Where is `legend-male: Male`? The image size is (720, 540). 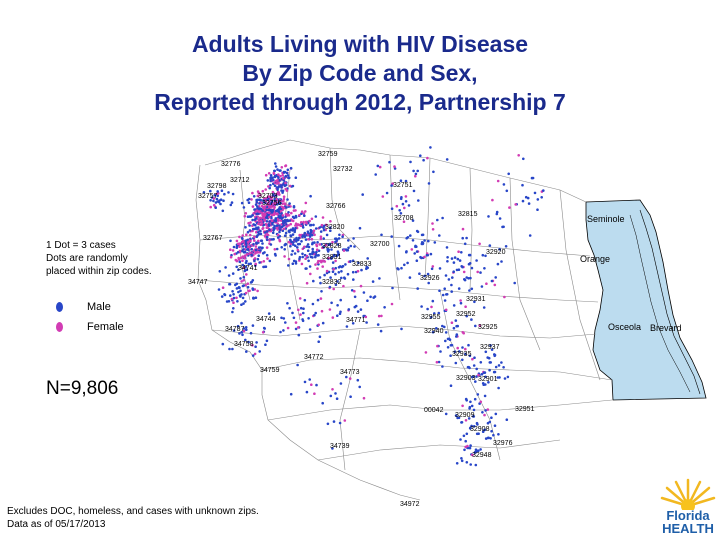
legend-male: Male is located at coordinates (83, 307).